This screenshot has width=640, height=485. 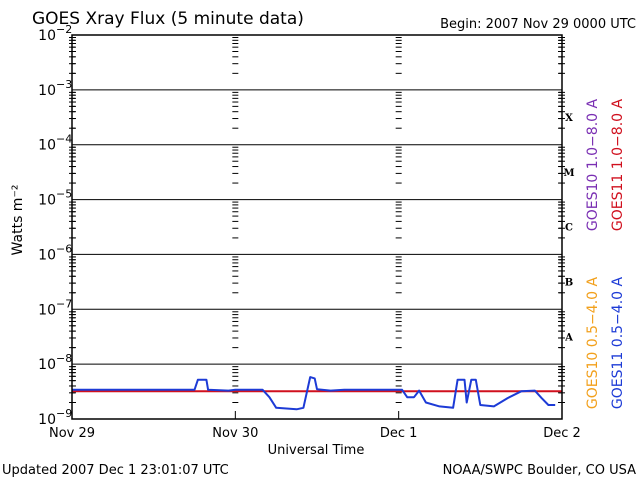 I want to click on y-tick-label: 10 −8, so click(x=55, y=362).